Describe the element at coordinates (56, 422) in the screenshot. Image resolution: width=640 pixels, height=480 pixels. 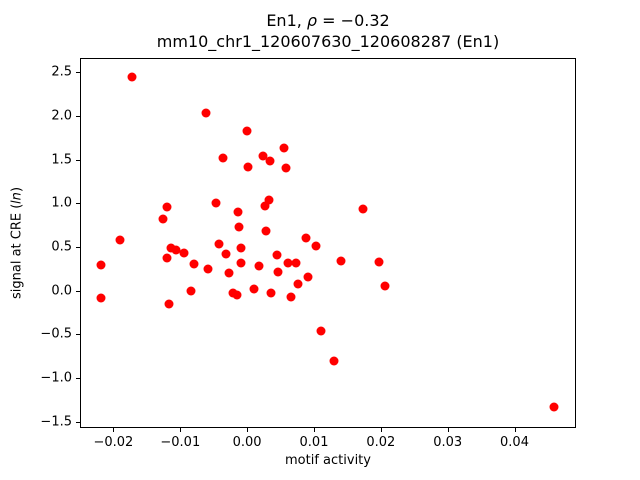
I see `y-tick-label: −1.5` at that location.